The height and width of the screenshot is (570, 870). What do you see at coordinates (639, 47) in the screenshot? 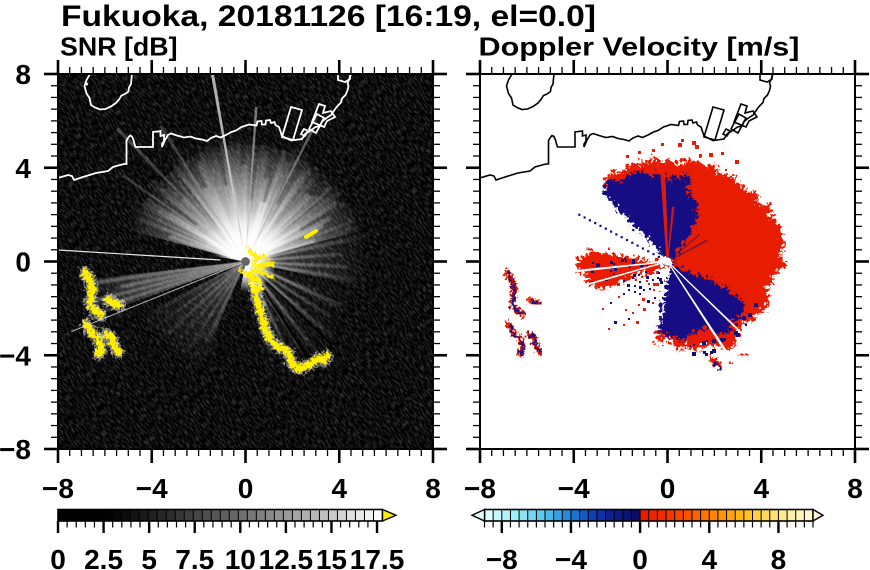
I see `svg-text: Doppler Velocity [m/s]` at bounding box center [639, 47].